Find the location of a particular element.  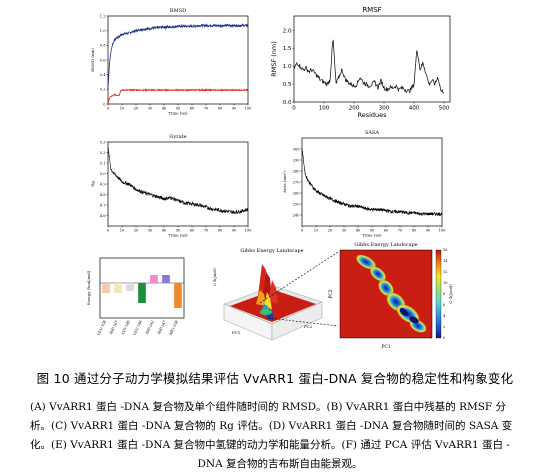

gyrate-xtick-label: 90 is located at coordinates (234, 231).